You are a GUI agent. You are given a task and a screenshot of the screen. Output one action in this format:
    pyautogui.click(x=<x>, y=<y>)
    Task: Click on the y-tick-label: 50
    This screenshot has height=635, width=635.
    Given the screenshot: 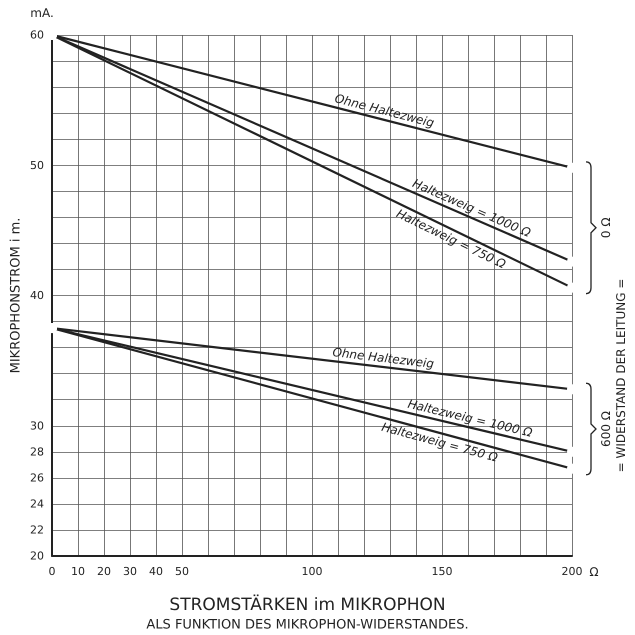 What is the action you would take?
    pyautogui.click(x=37, y=165)
    